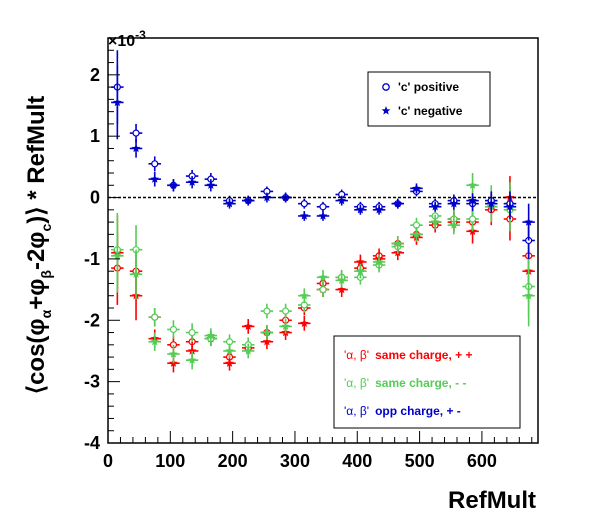 The image size is (596, 522). Describe the element at coordinates (92, 443) in the screenshot. I see `y-tick-label: -4` at that location.